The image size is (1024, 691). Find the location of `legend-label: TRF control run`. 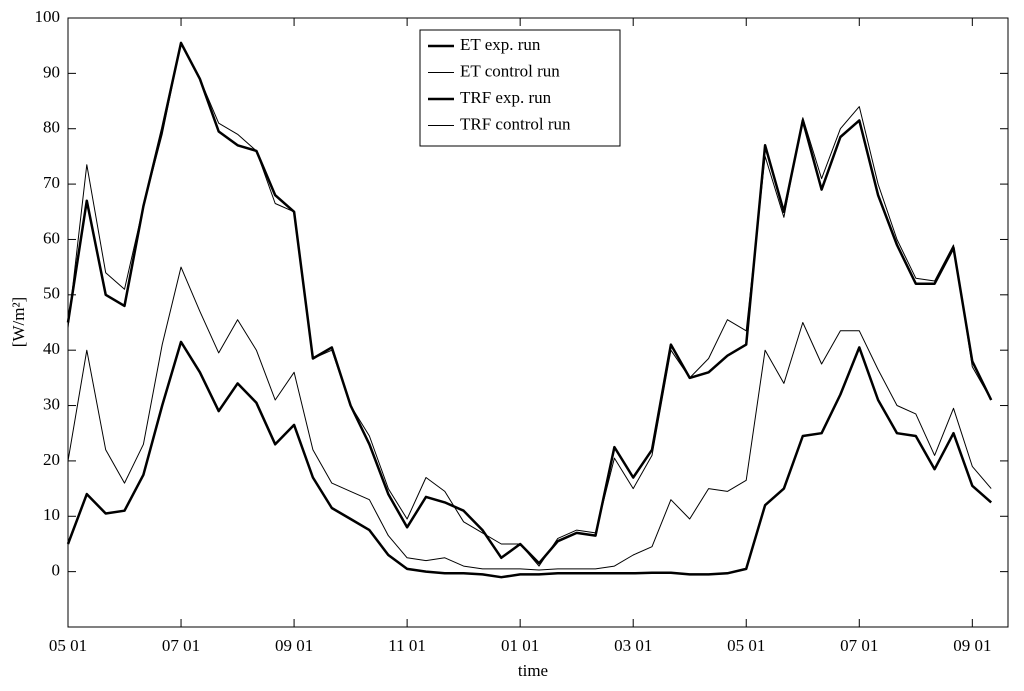

legend-label: TRF control run is located at coordinates (515, 123).